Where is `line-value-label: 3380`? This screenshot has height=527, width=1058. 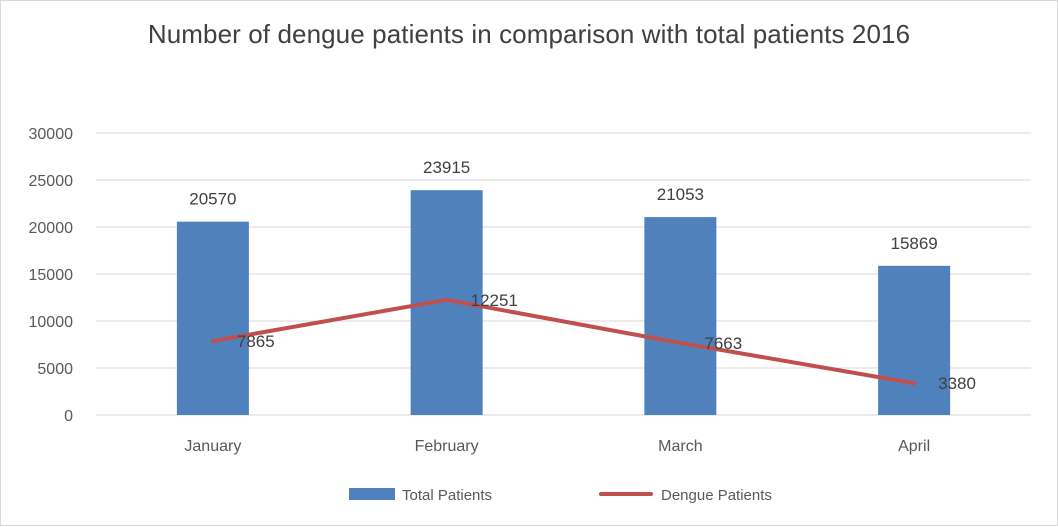 line-value-label: 3380 is located at coordinates (957, 383).